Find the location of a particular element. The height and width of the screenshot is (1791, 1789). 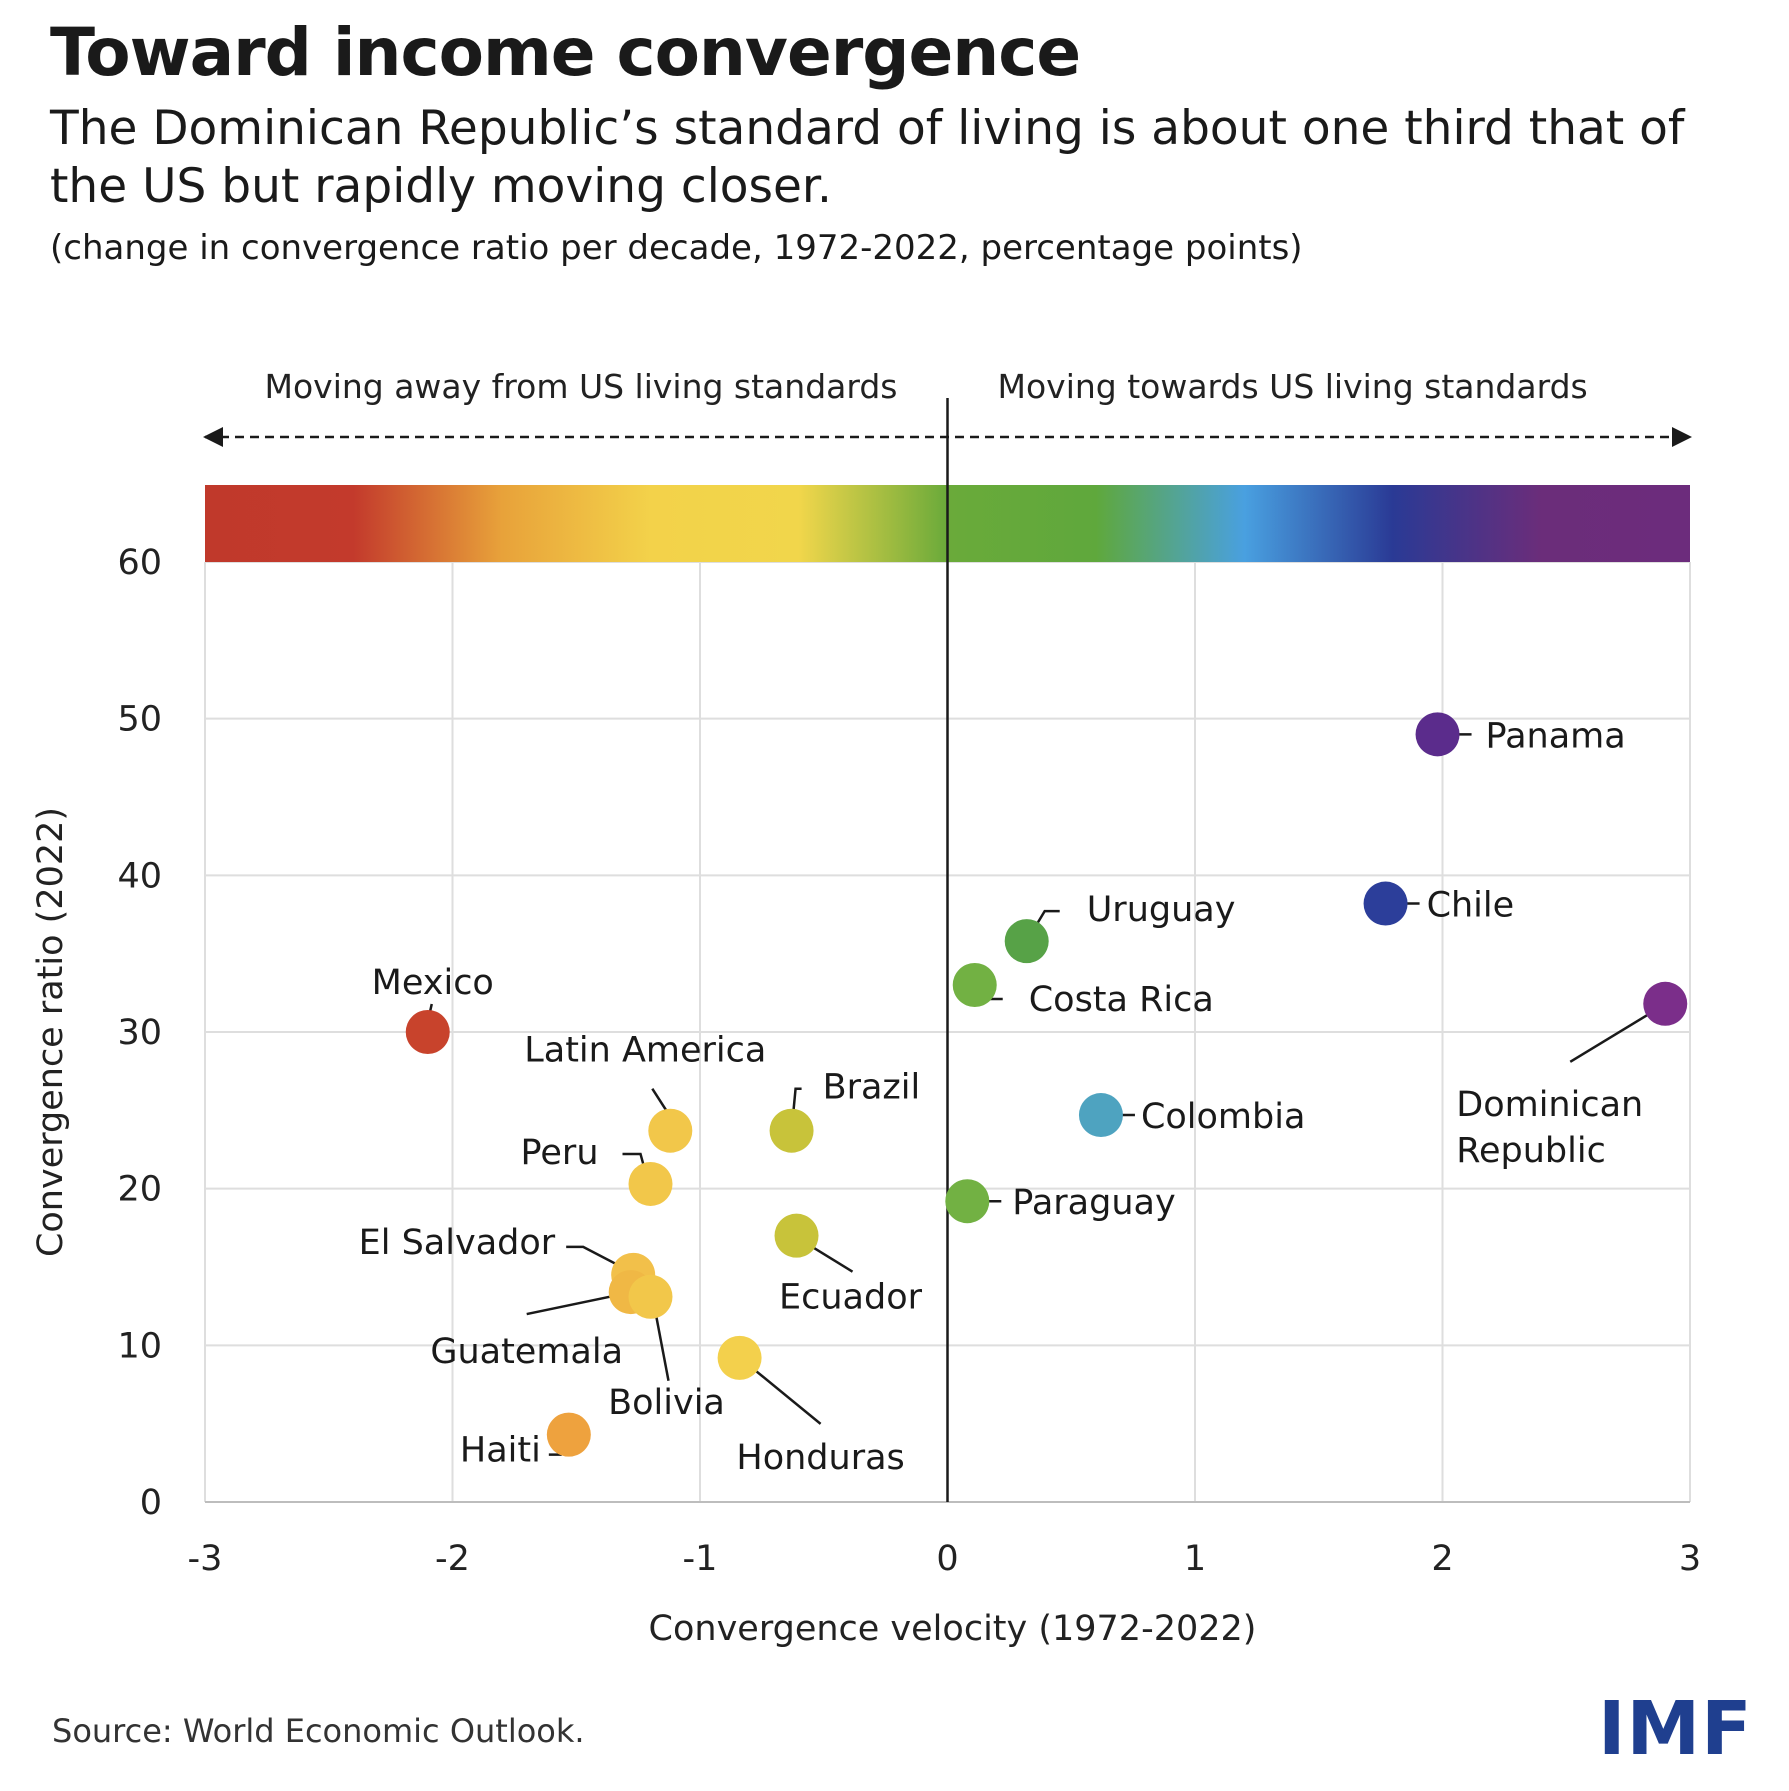

direction-left-label: Moving away from US living standards is located at coordinates (581, 386).